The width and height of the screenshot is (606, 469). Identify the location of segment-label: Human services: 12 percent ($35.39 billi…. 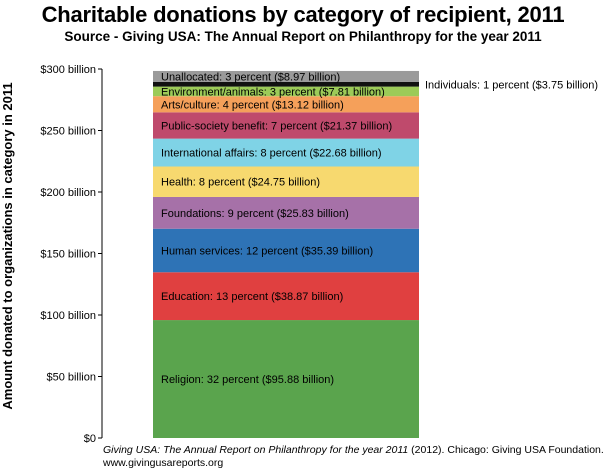
(267, 251).